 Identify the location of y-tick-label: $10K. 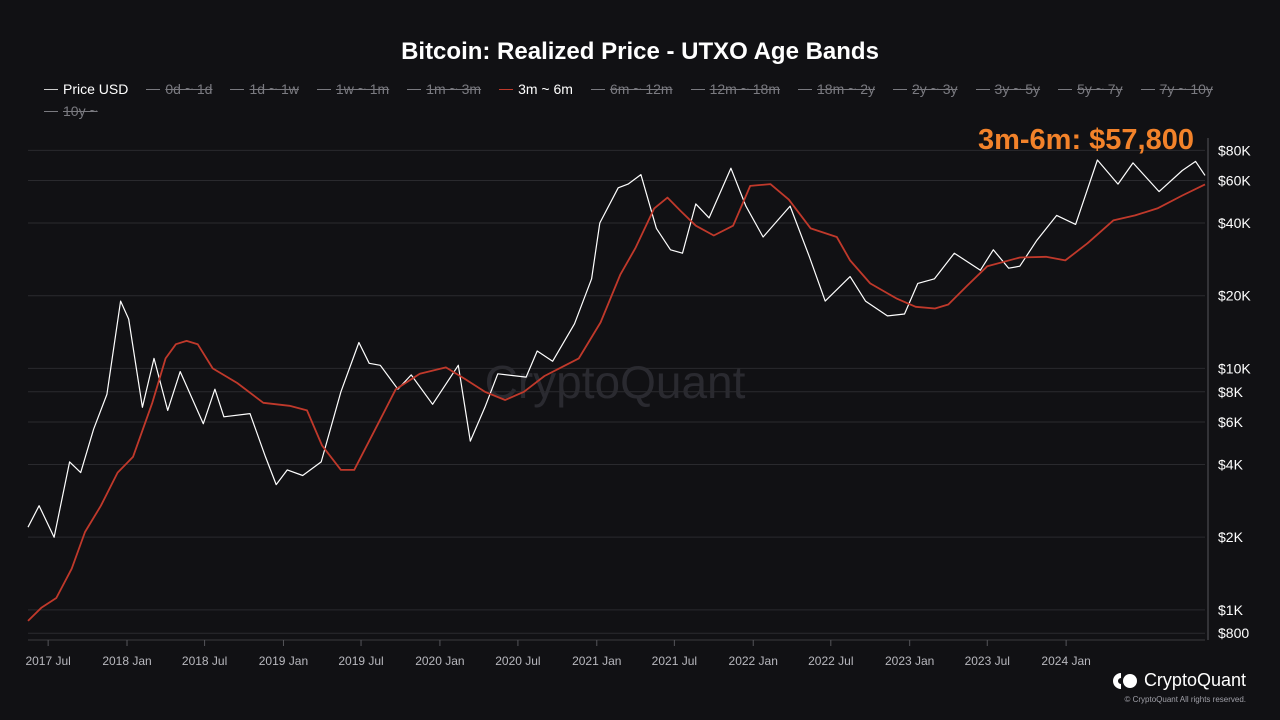
(1234, 368).